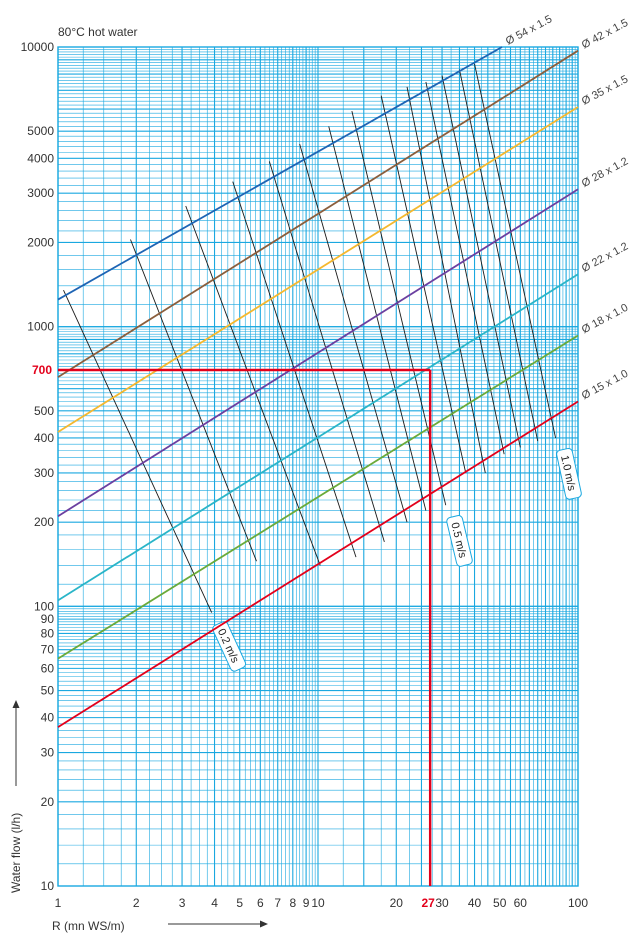 This screenshot has width=639, height=935. Describe the element at coordinates (182, 903) in the screenshot. I see `x-tick-label: 3` at that location.